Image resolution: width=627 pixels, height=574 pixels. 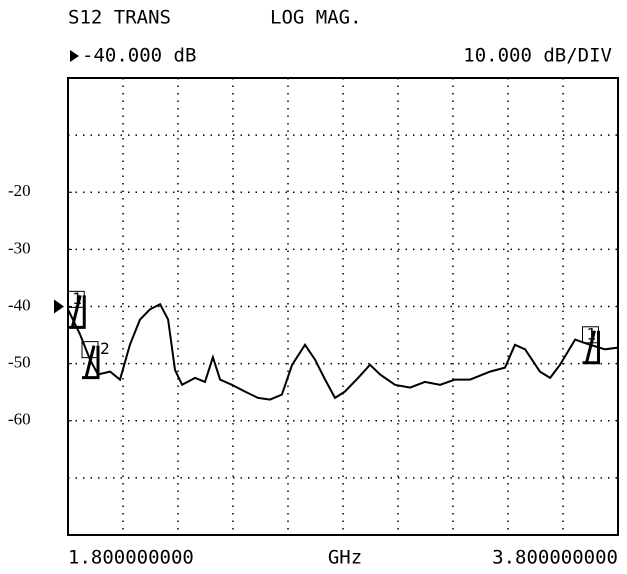 I want to click on y-tick-label: -50, so click(x=19, y=362).